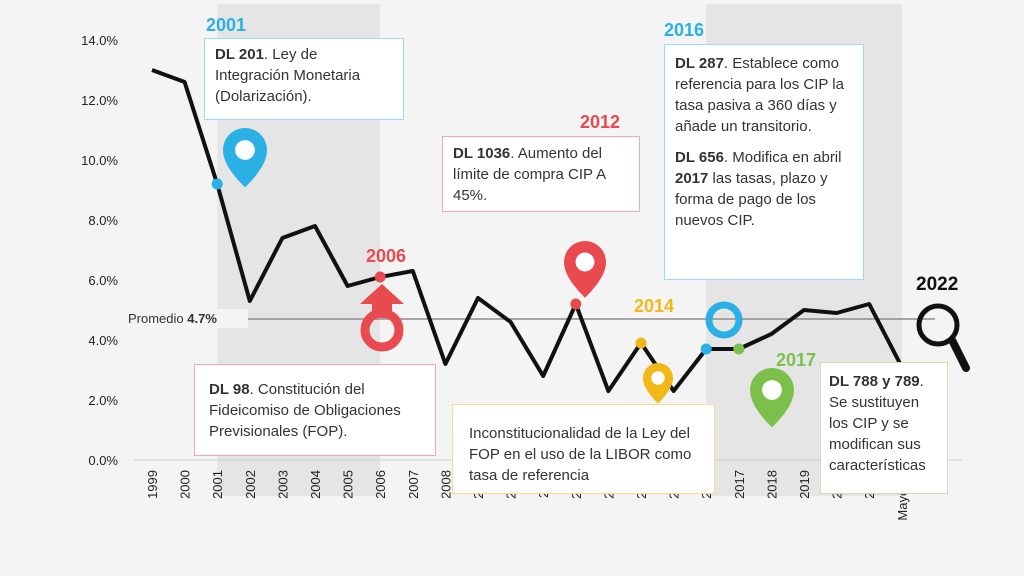  I want to click on x-tick-label: 2008, so click(445, 484).